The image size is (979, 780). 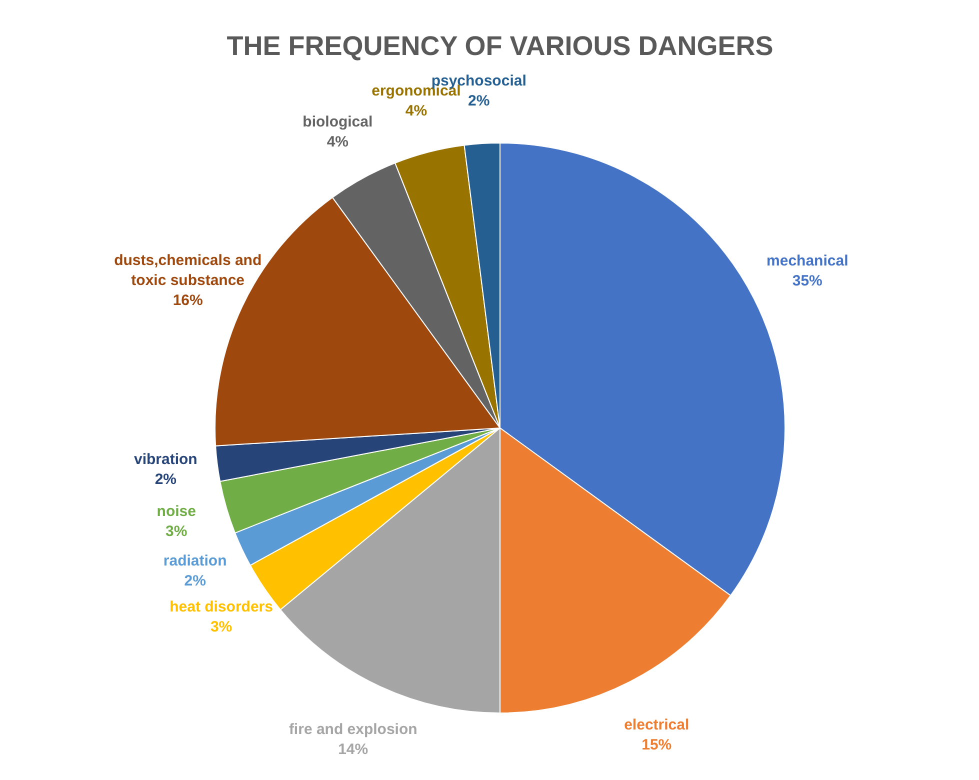 I want to click on slice-label: biological, so click(x=337, y=122).